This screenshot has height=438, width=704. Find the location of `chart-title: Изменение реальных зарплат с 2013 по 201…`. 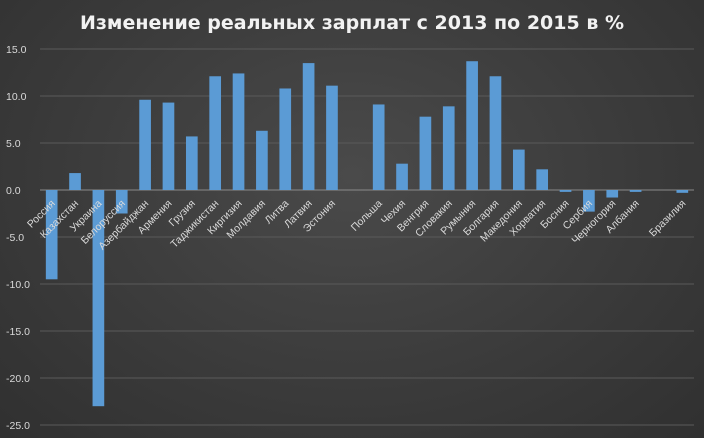

chart-title: Изменение реальных зарплат с 2013 по 201… is located at coordinates (352, 23).